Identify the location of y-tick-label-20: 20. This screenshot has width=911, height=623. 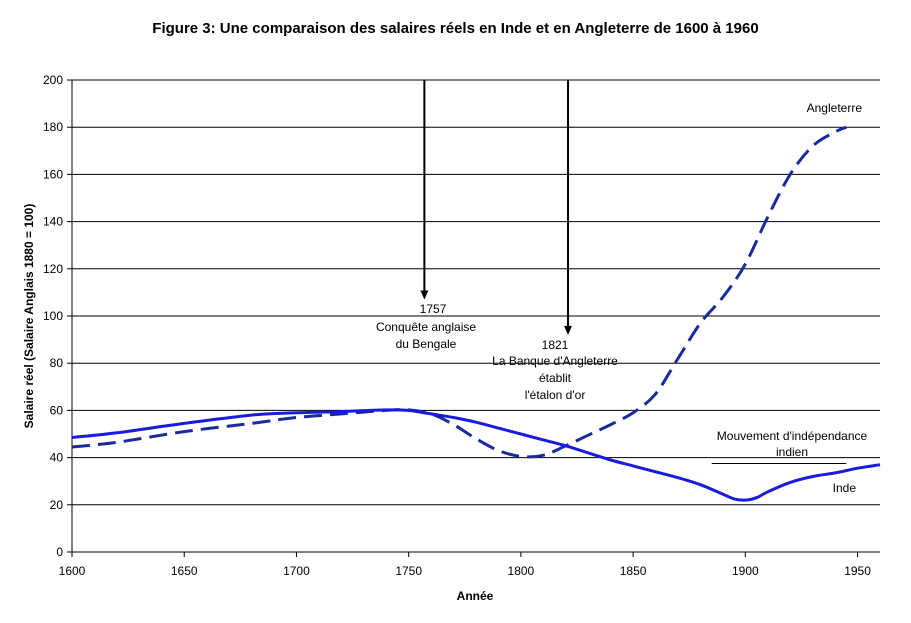
(57, 505).